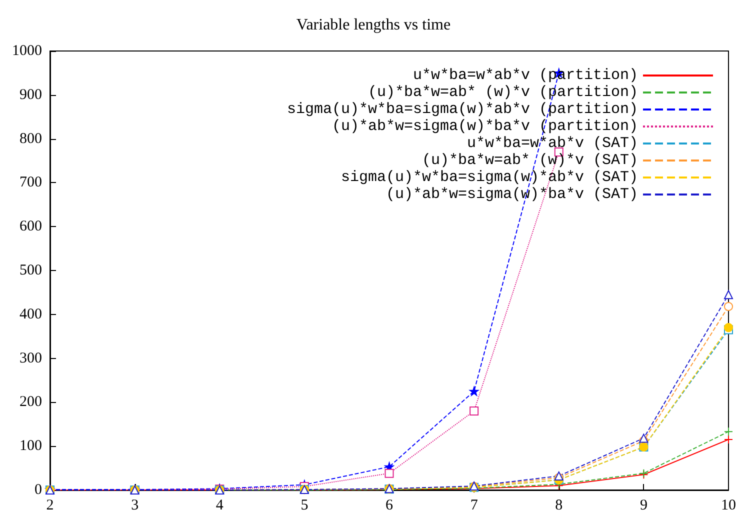 This screenshot has height=531, width=747. What do you see at coordinates (559, 506) in the screenshot?
I see `x-tick-label: 8` at bounding box center [559, 506].